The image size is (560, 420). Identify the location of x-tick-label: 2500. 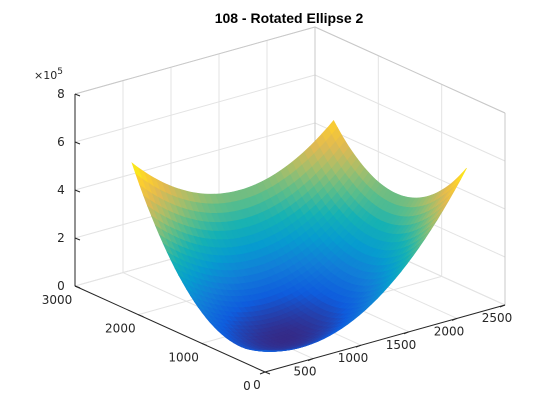
(497, 318).